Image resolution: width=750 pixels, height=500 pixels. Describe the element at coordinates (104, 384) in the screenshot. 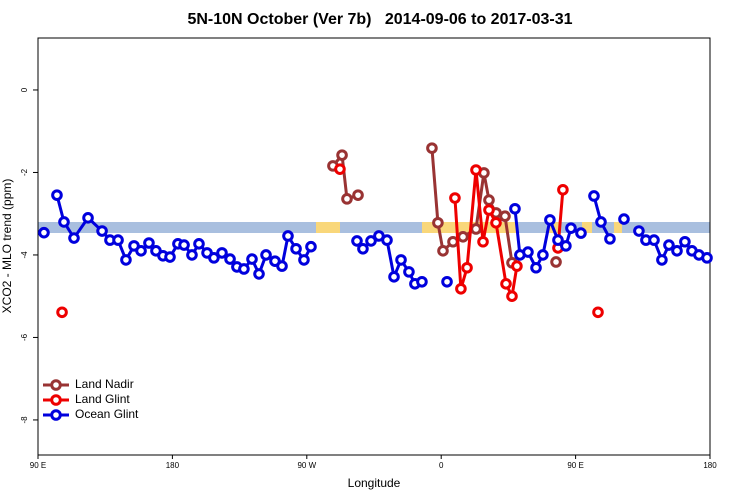

I see `legend-label: Land Nadir` at that location.